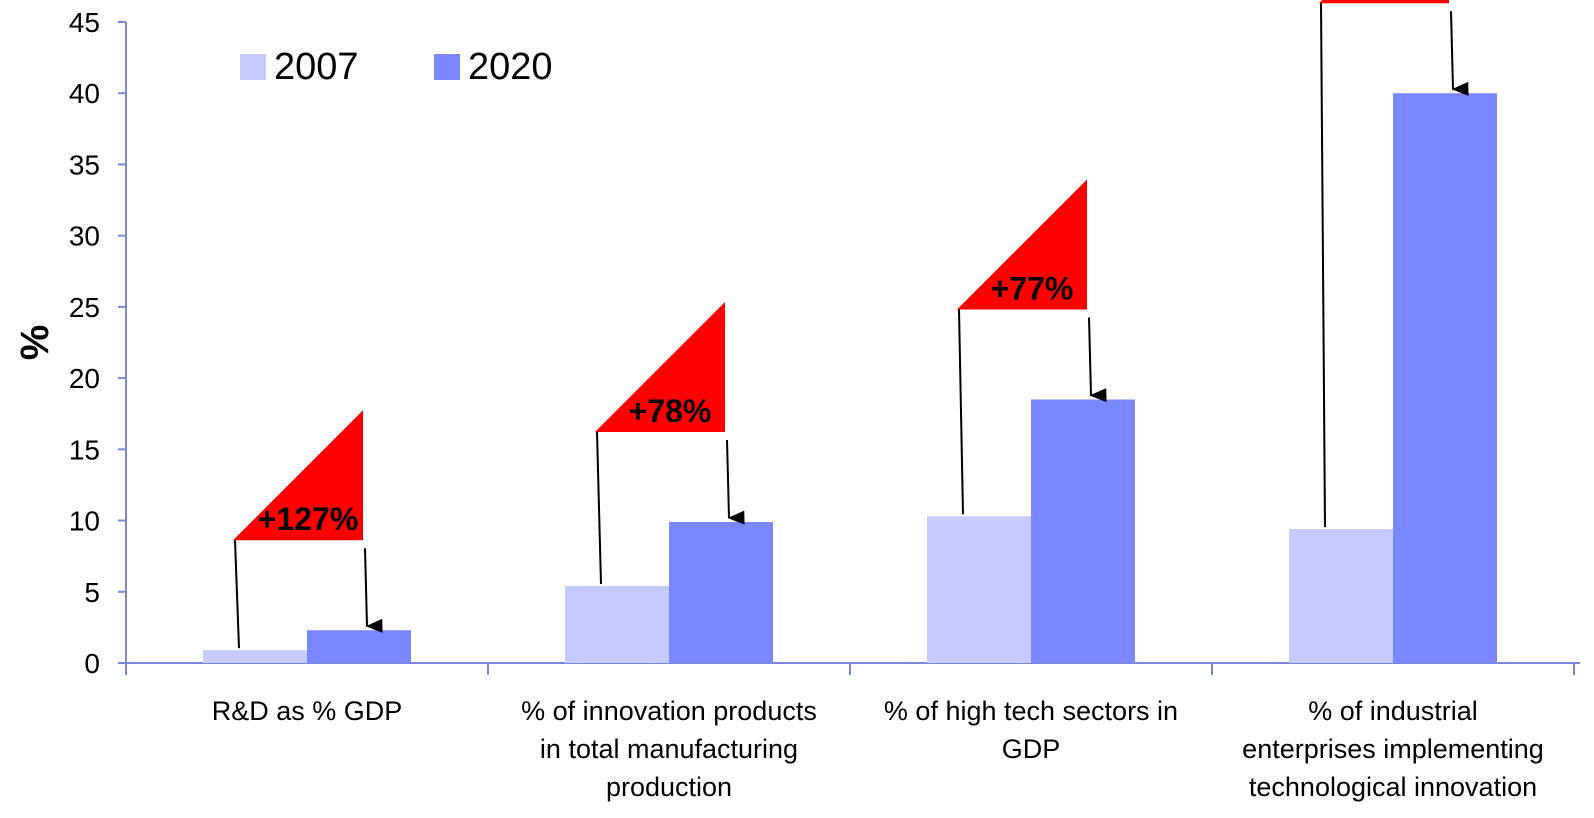 This screenshot has height=818, width=1594. What do you see at coordinates (316, 67) in the screenshot?
I see `legend-label-2007: 2007` at bounding box center [316, 67].